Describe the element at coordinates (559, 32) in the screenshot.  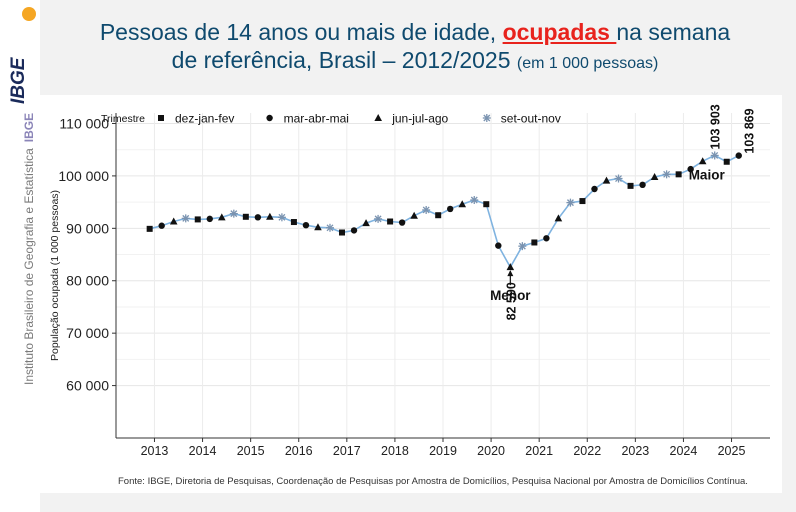
I see `title-highlight: ocupadas` at that location.